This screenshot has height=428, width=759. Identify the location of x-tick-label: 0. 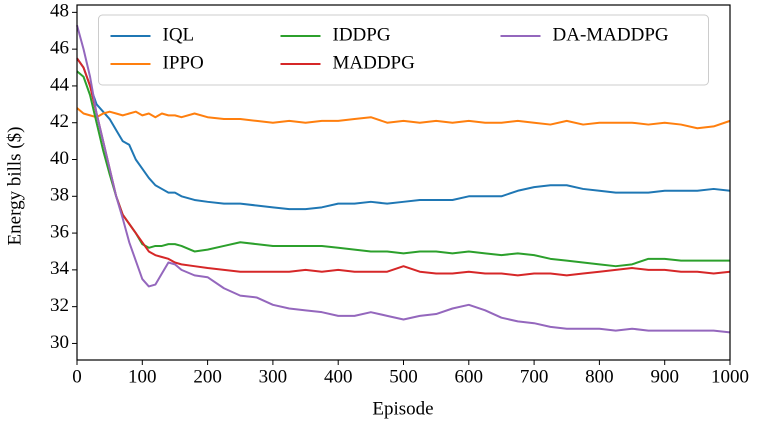
(77, 376).